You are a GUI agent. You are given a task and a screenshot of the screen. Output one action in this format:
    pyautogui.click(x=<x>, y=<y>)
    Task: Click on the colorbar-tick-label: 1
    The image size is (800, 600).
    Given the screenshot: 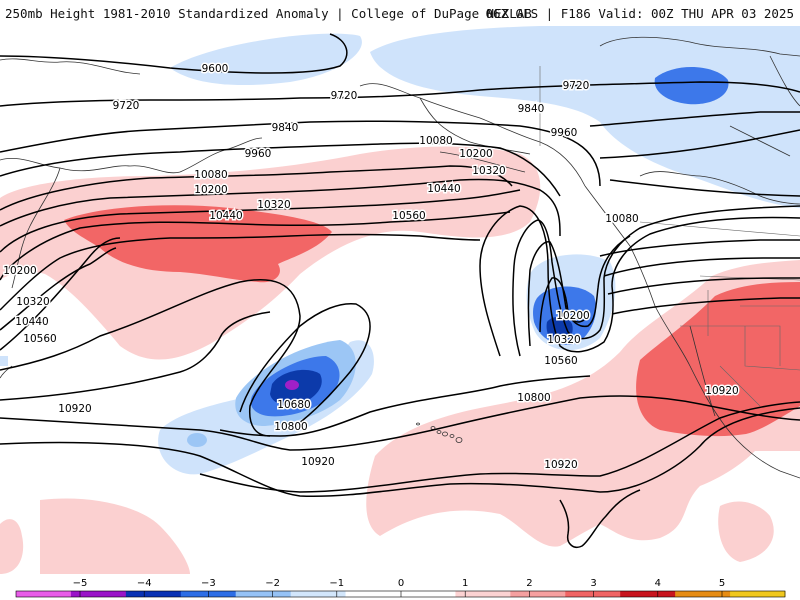 What is the action you would take?
    pyautogui.click(x=465, y=583)
    